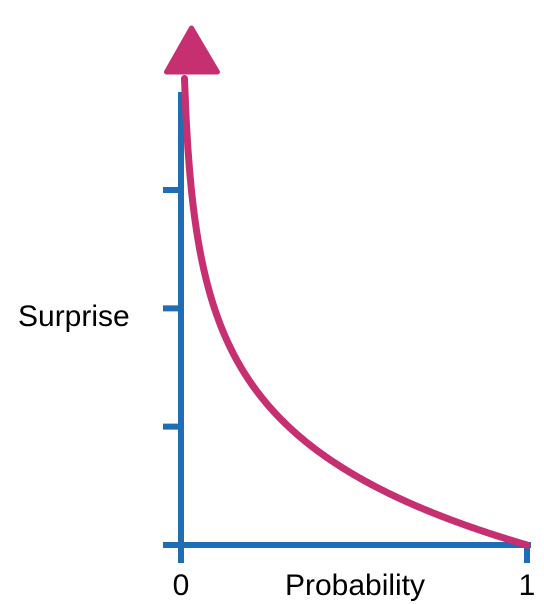 This screenshot has height=604, width=544. I want to click on x-tick-label-1: 1, so click(527, 585).